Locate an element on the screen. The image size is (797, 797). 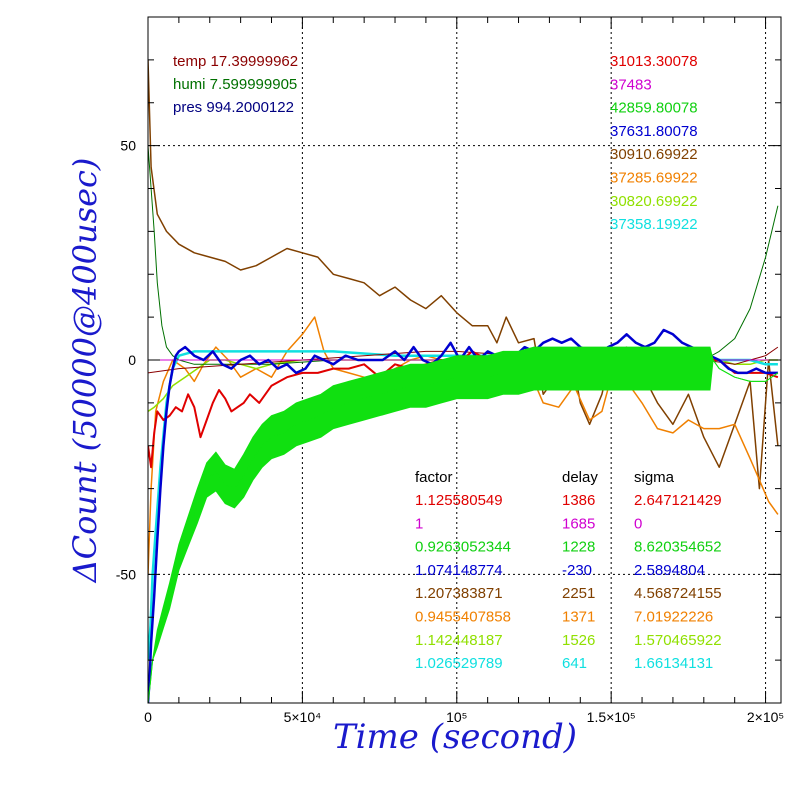
y-tick-label: -50 is located at coordinates (126, 574).